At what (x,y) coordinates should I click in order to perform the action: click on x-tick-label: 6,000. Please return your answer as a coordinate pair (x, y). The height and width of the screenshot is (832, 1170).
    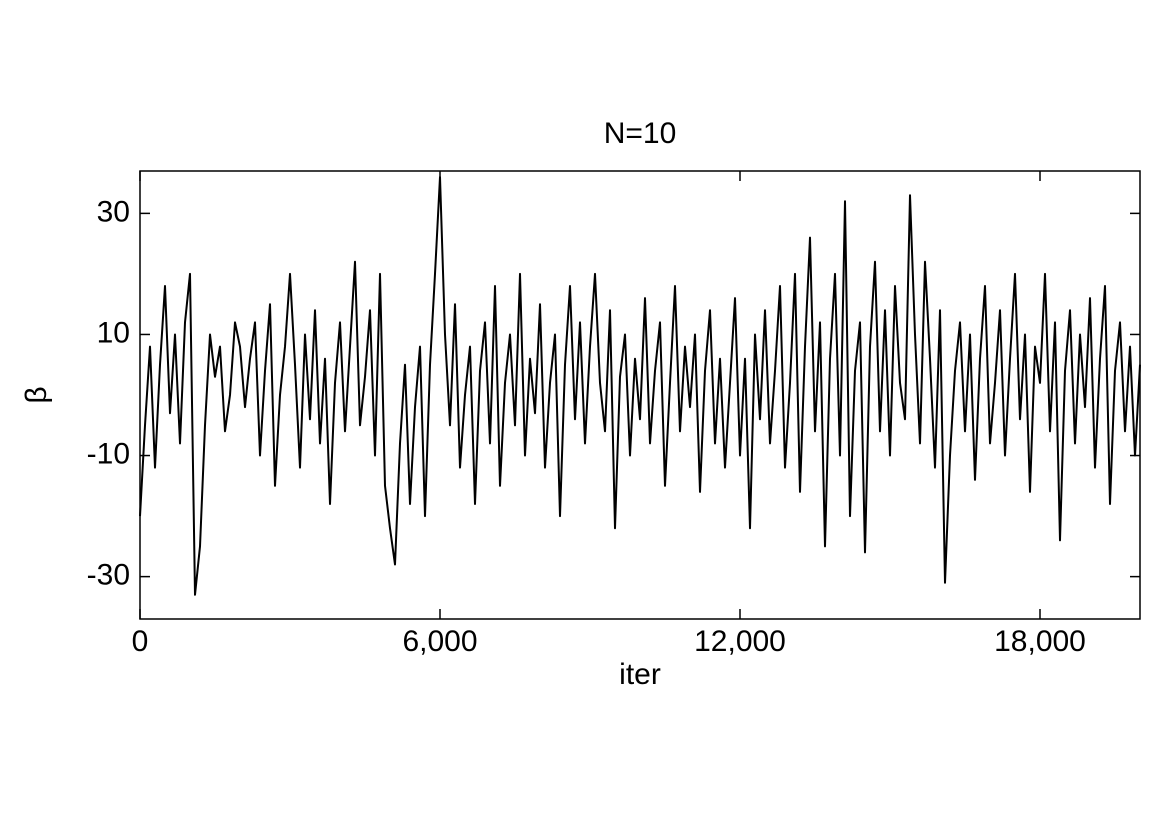
    Looking at the image, I should click on (439, 641).